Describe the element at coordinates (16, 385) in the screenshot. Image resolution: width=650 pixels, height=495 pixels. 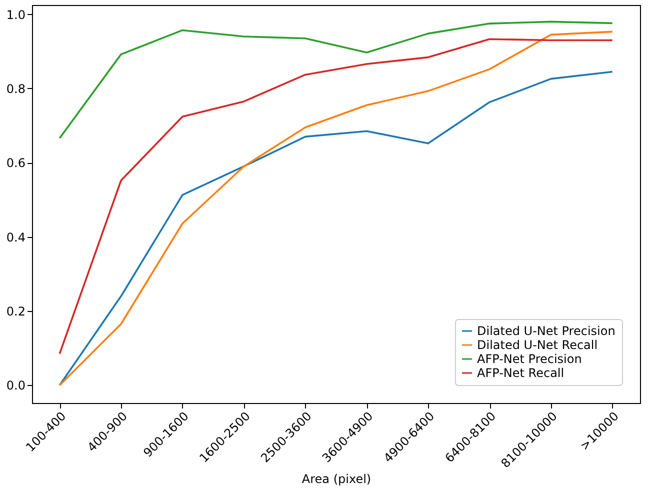
I see `y-tick-label: 0.0` at that location.